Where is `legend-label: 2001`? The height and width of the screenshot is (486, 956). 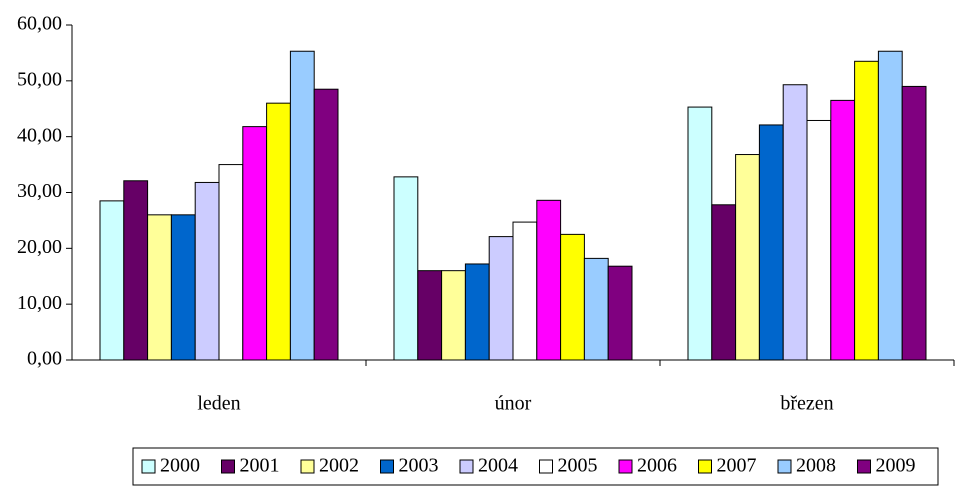
legend-label: 2001 is located at coordinates (260, 466).